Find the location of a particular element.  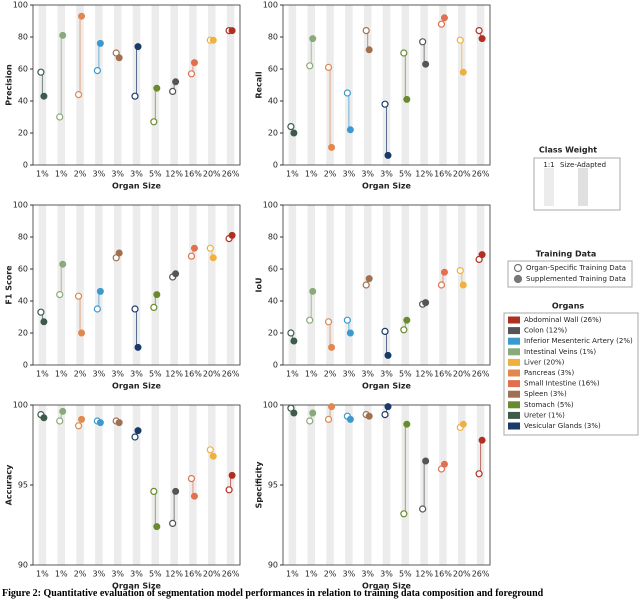

legend-label: Supplemented Training Data is located at coordinates (576, 279).